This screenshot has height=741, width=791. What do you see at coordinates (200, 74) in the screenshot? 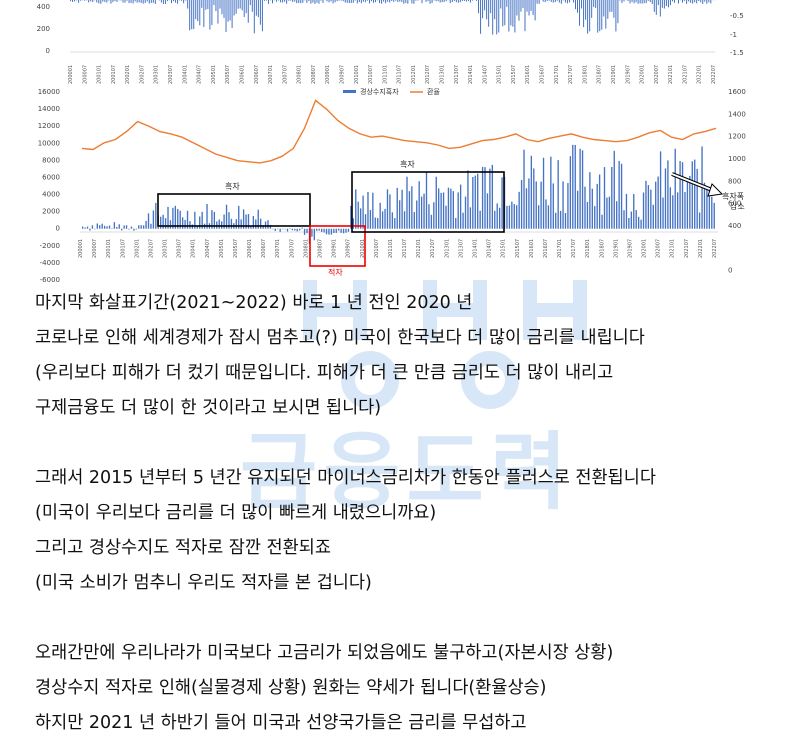
I see `top-date-tick: 200407` at bounding box center [200, 74].